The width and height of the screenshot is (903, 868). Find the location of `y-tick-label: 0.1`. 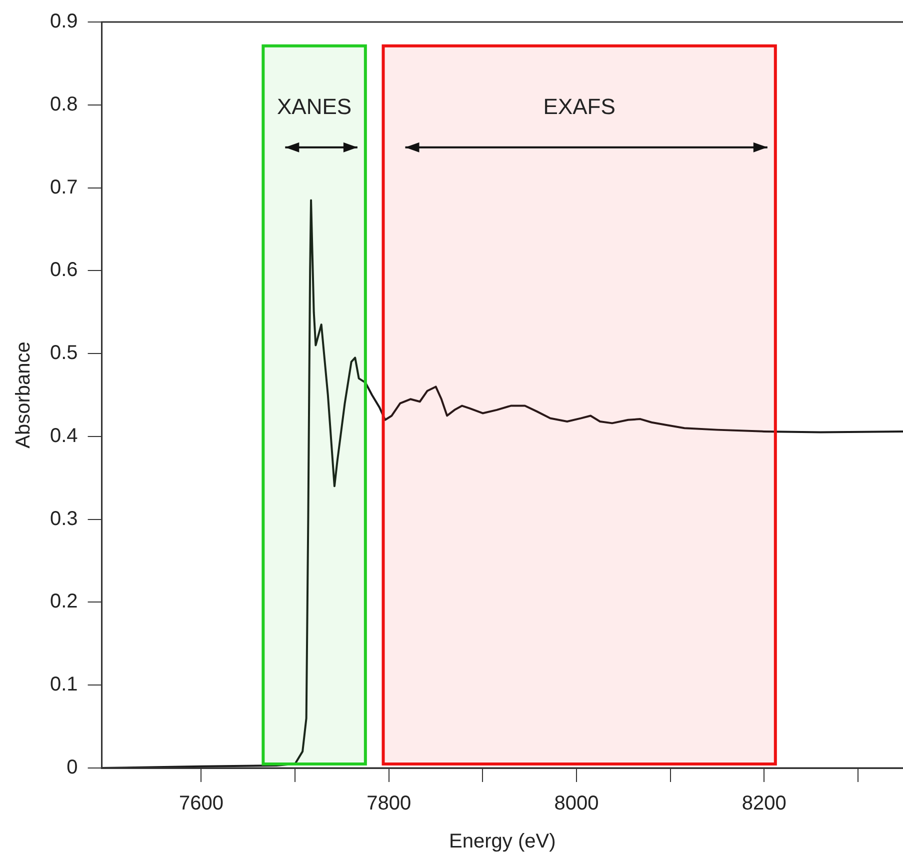

y-tick-label: 0.1 is located at coordinates (64, 685).